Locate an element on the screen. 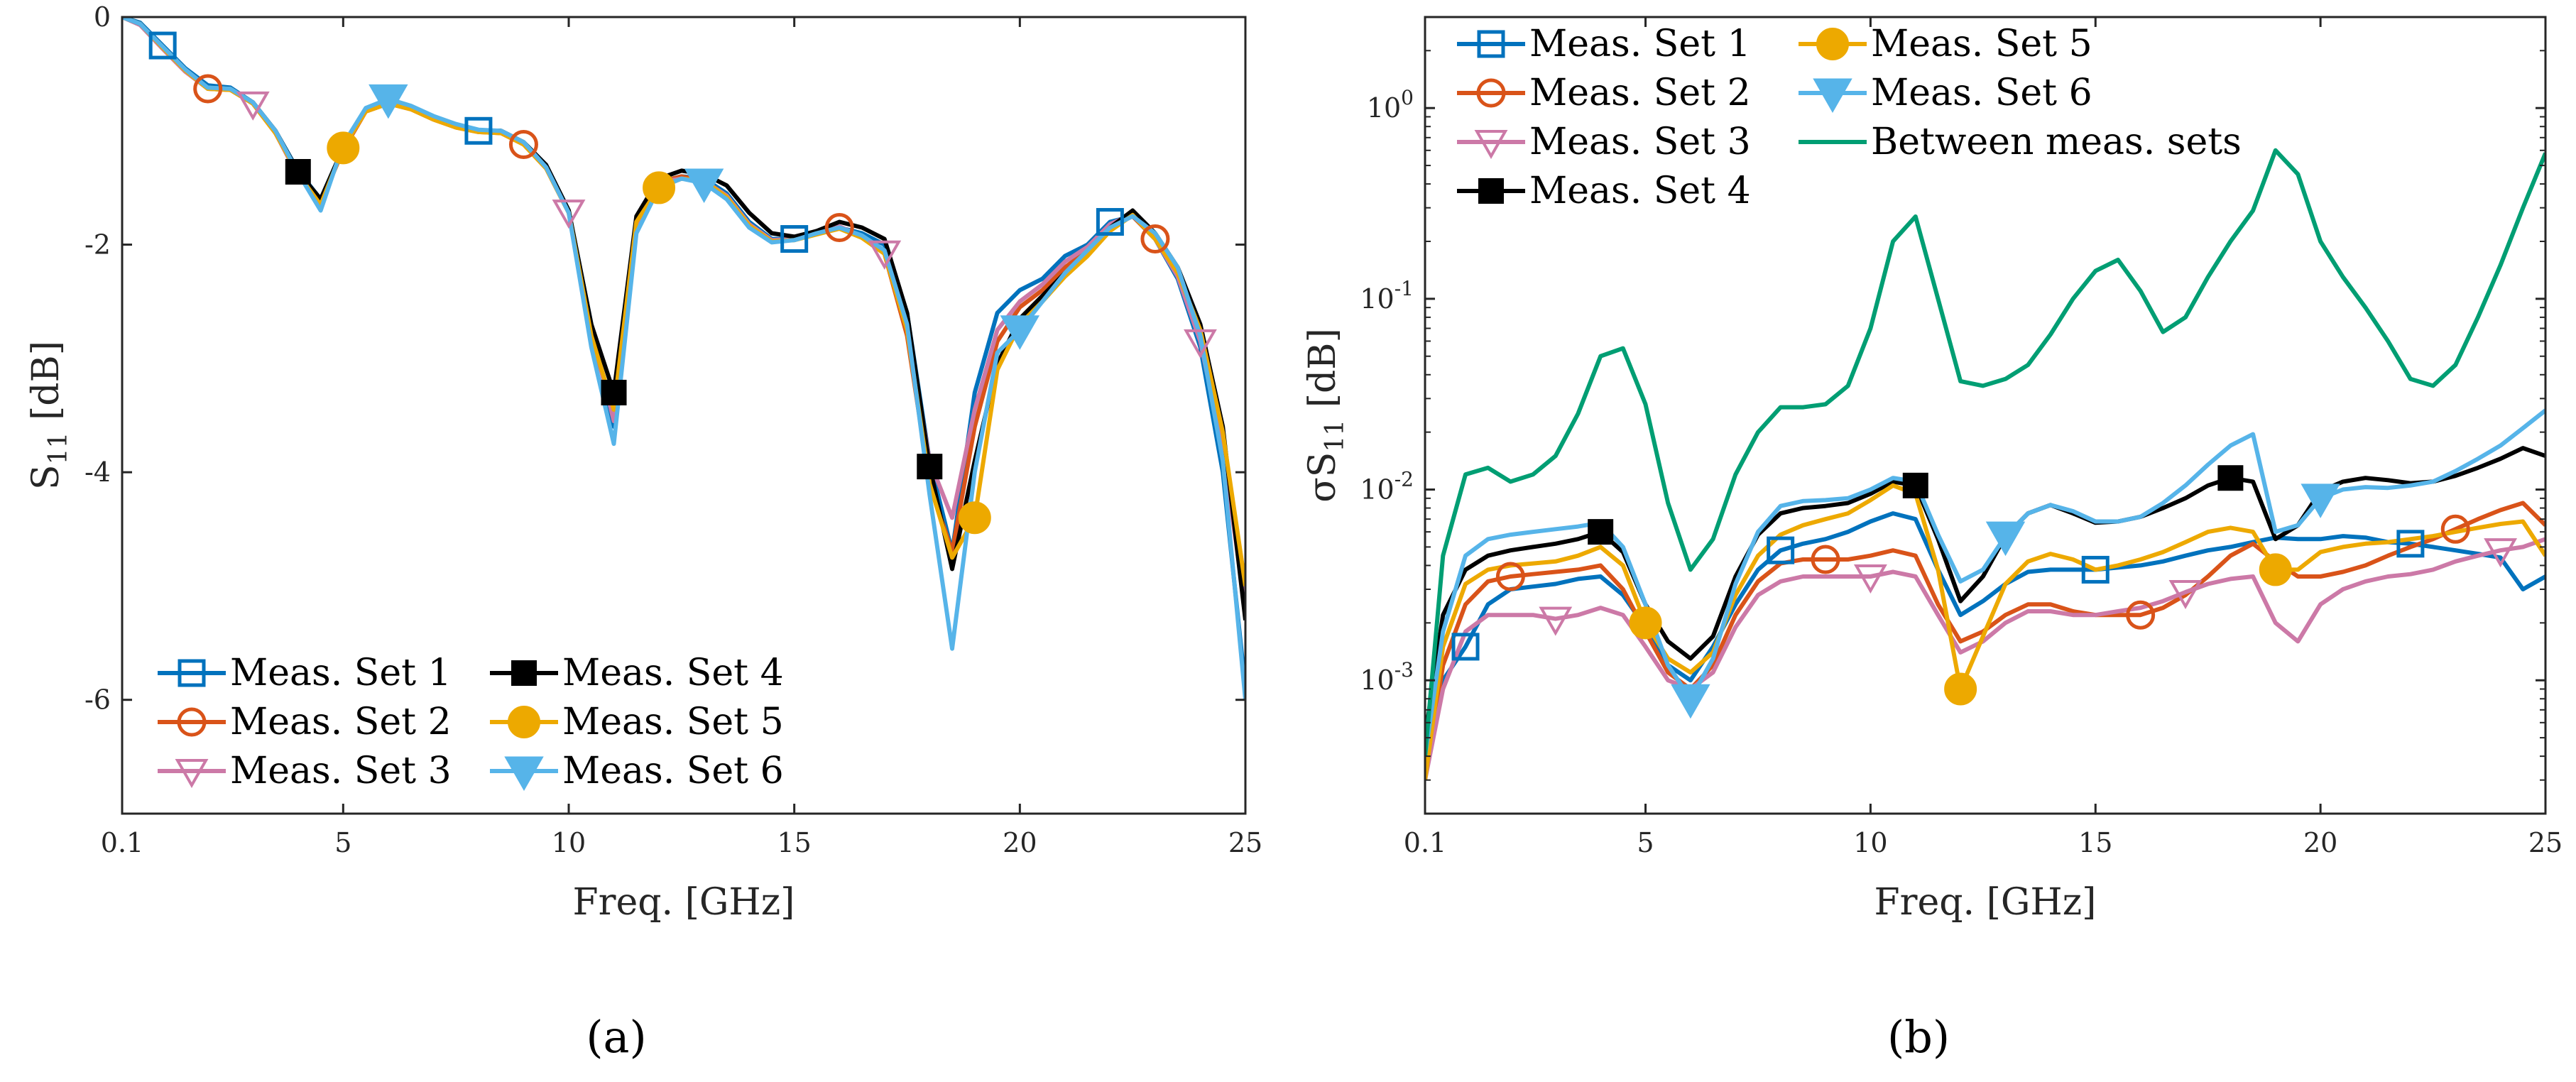  panel-a-ylabel: S11 [dB] is located at coordinates (49, 416).